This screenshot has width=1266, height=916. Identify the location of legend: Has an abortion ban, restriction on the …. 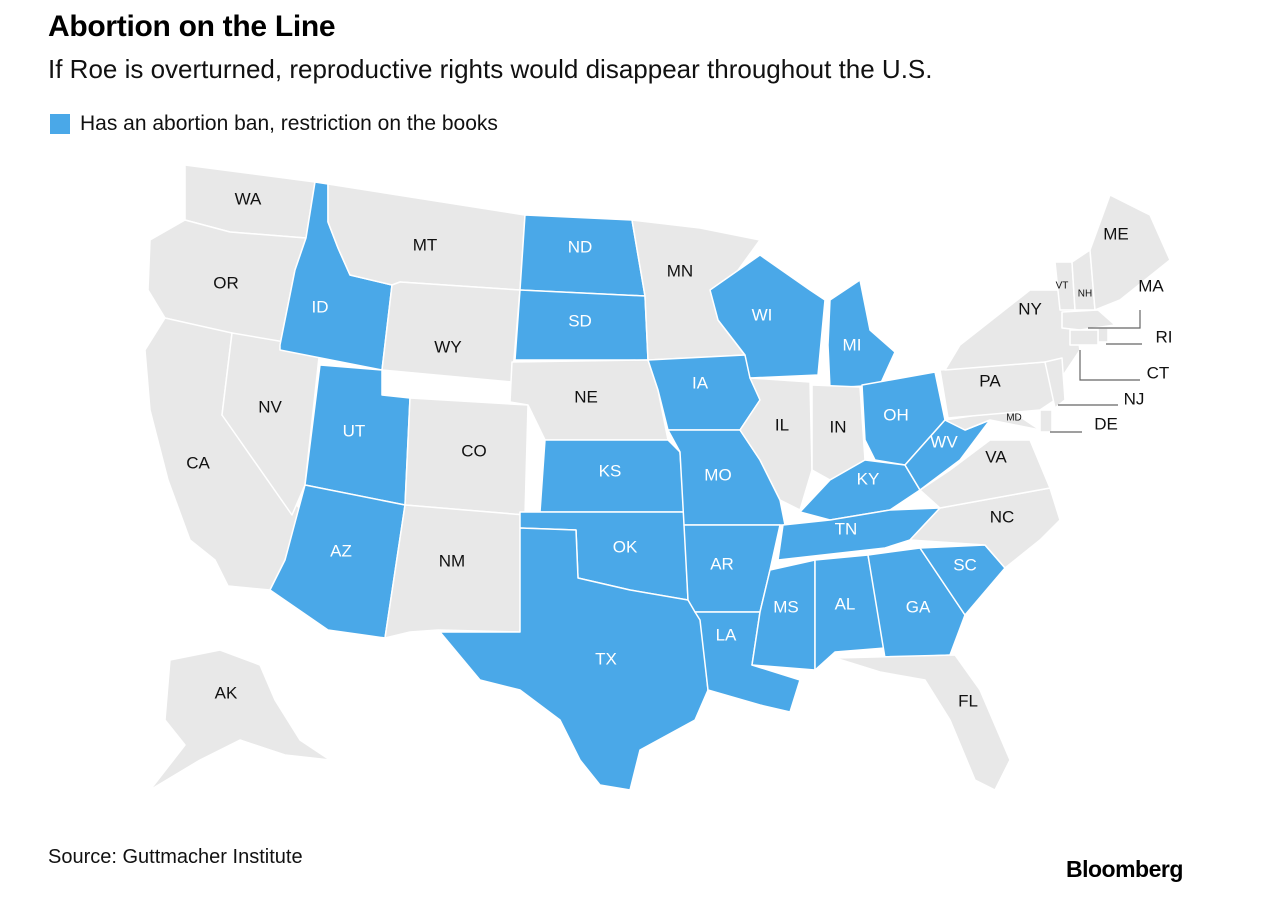
(274, 124).